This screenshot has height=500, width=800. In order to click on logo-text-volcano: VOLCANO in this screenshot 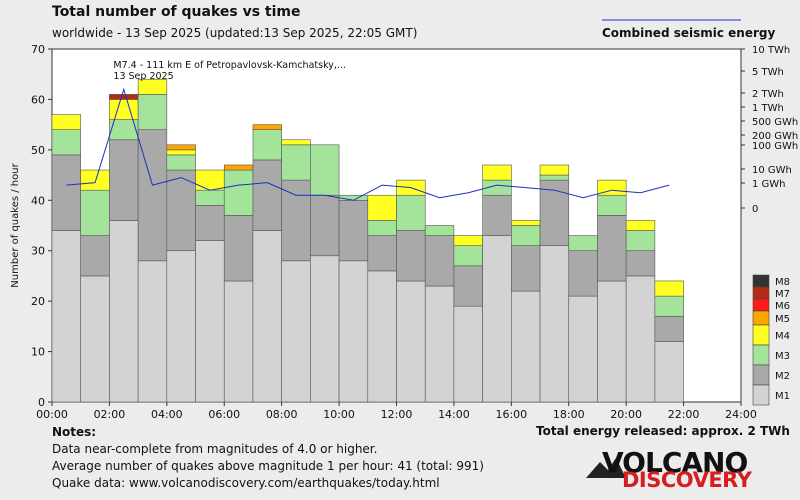, I will do `click(675, 462)`.